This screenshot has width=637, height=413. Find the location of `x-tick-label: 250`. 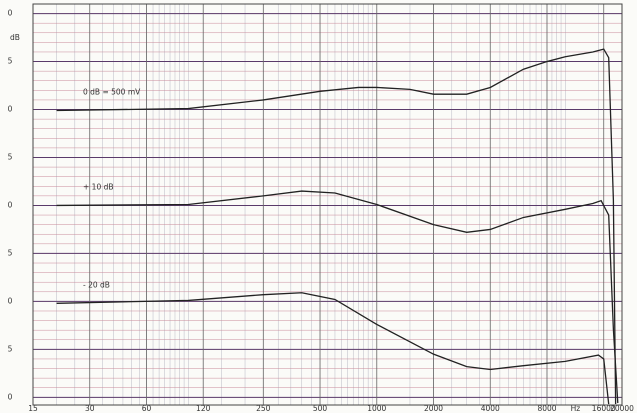

x-tick-label: 250 is located at coordinates (263, 408).